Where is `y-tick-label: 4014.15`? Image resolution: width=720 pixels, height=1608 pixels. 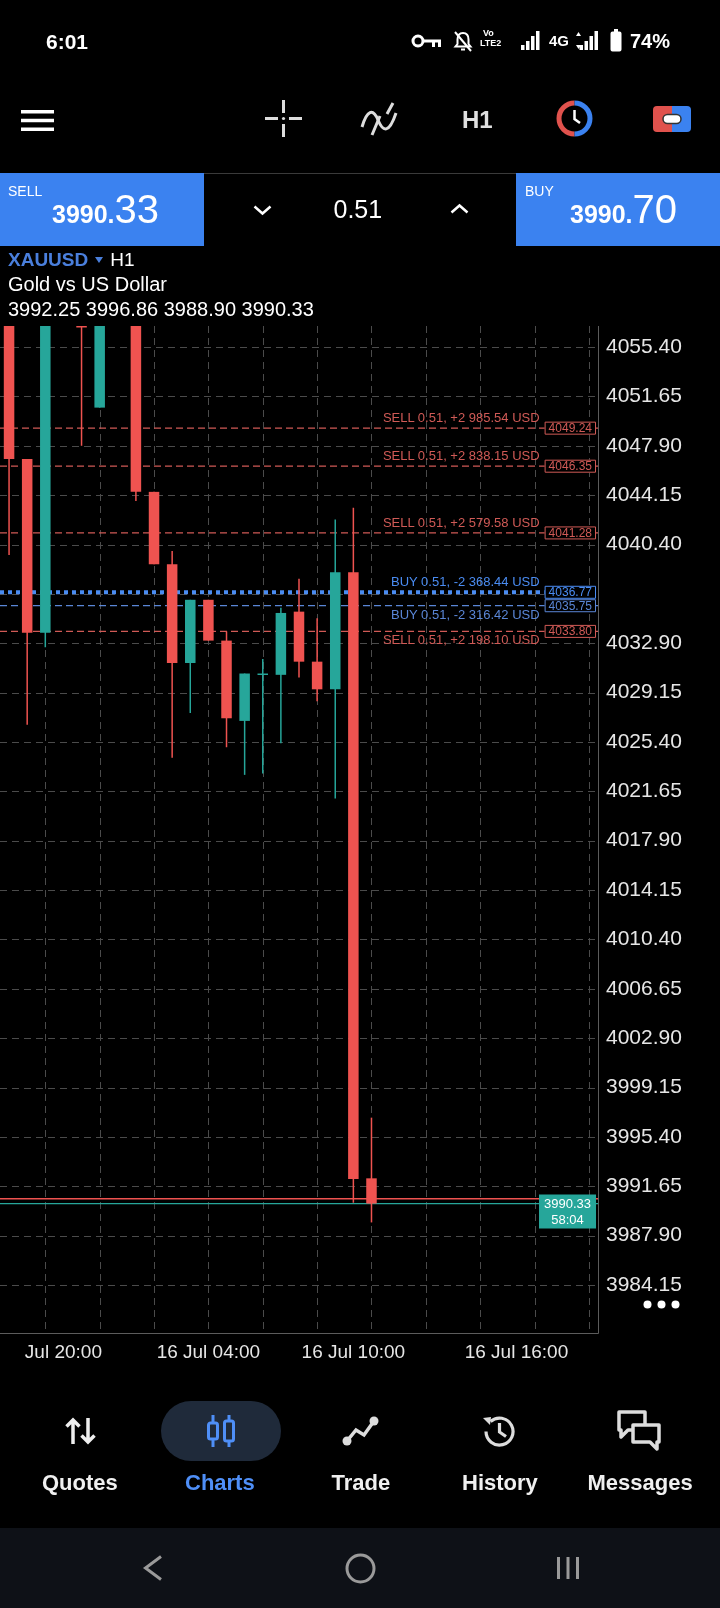
y-tick-label: 4014.15 is located at coordinates (644, 888).